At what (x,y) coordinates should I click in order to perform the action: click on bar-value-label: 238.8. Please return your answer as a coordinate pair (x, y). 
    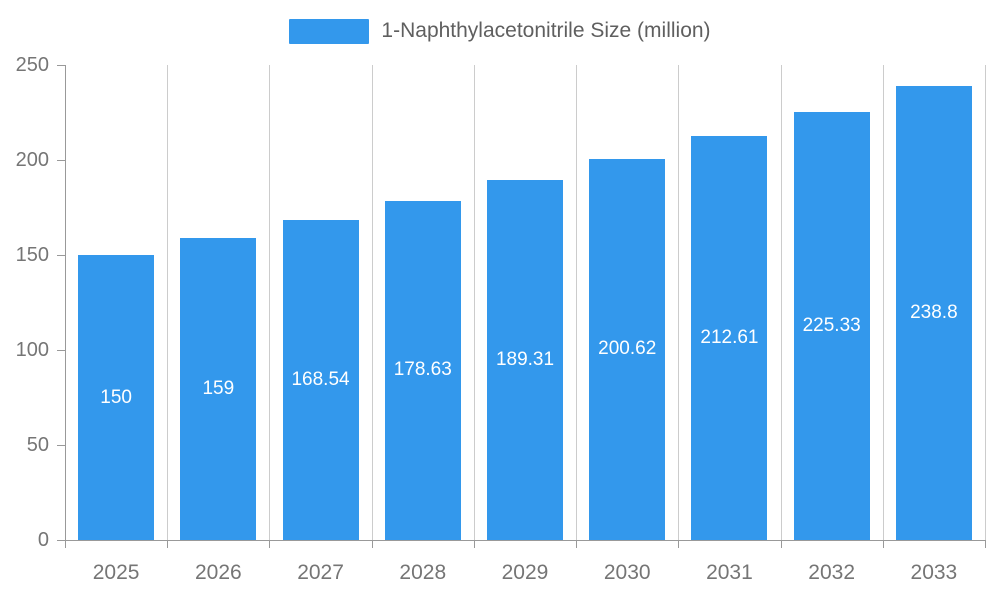
    Looking at the image, I should click on (934, 313).